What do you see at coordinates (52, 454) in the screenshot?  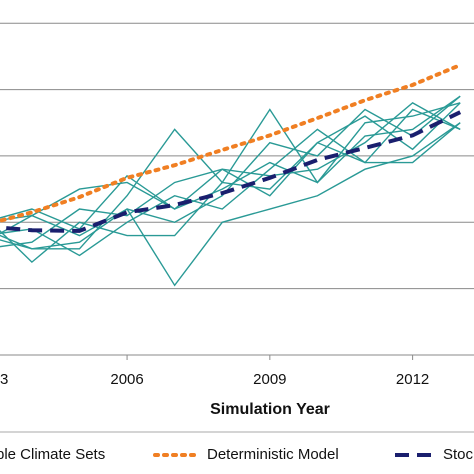 I see `legend-label: ble Climate Sets` at bounding box center [52, 454].